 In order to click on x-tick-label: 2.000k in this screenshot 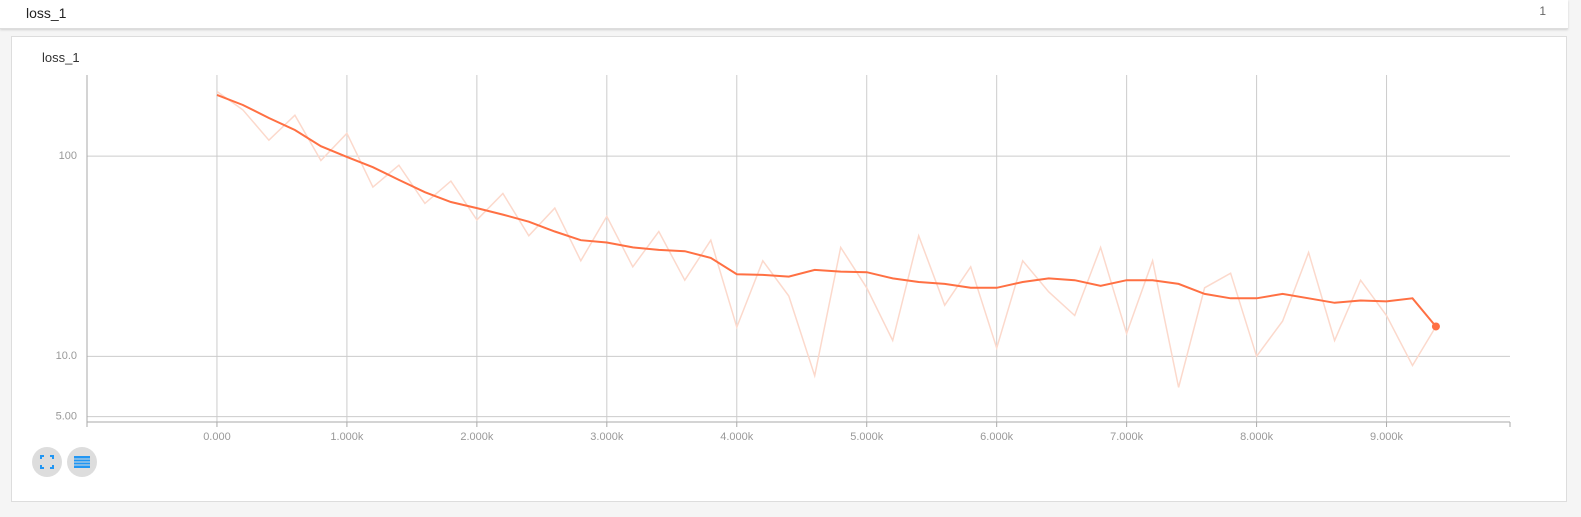, I will do `click(477, 437)`.